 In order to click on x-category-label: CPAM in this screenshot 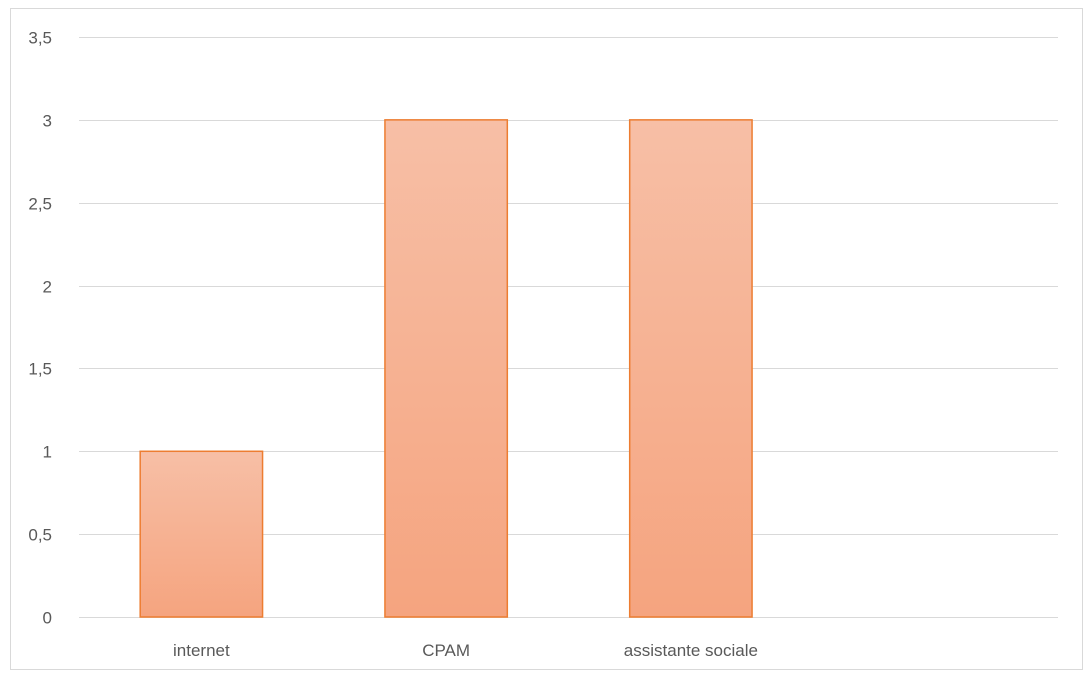, I will do `click(446, 650)`.